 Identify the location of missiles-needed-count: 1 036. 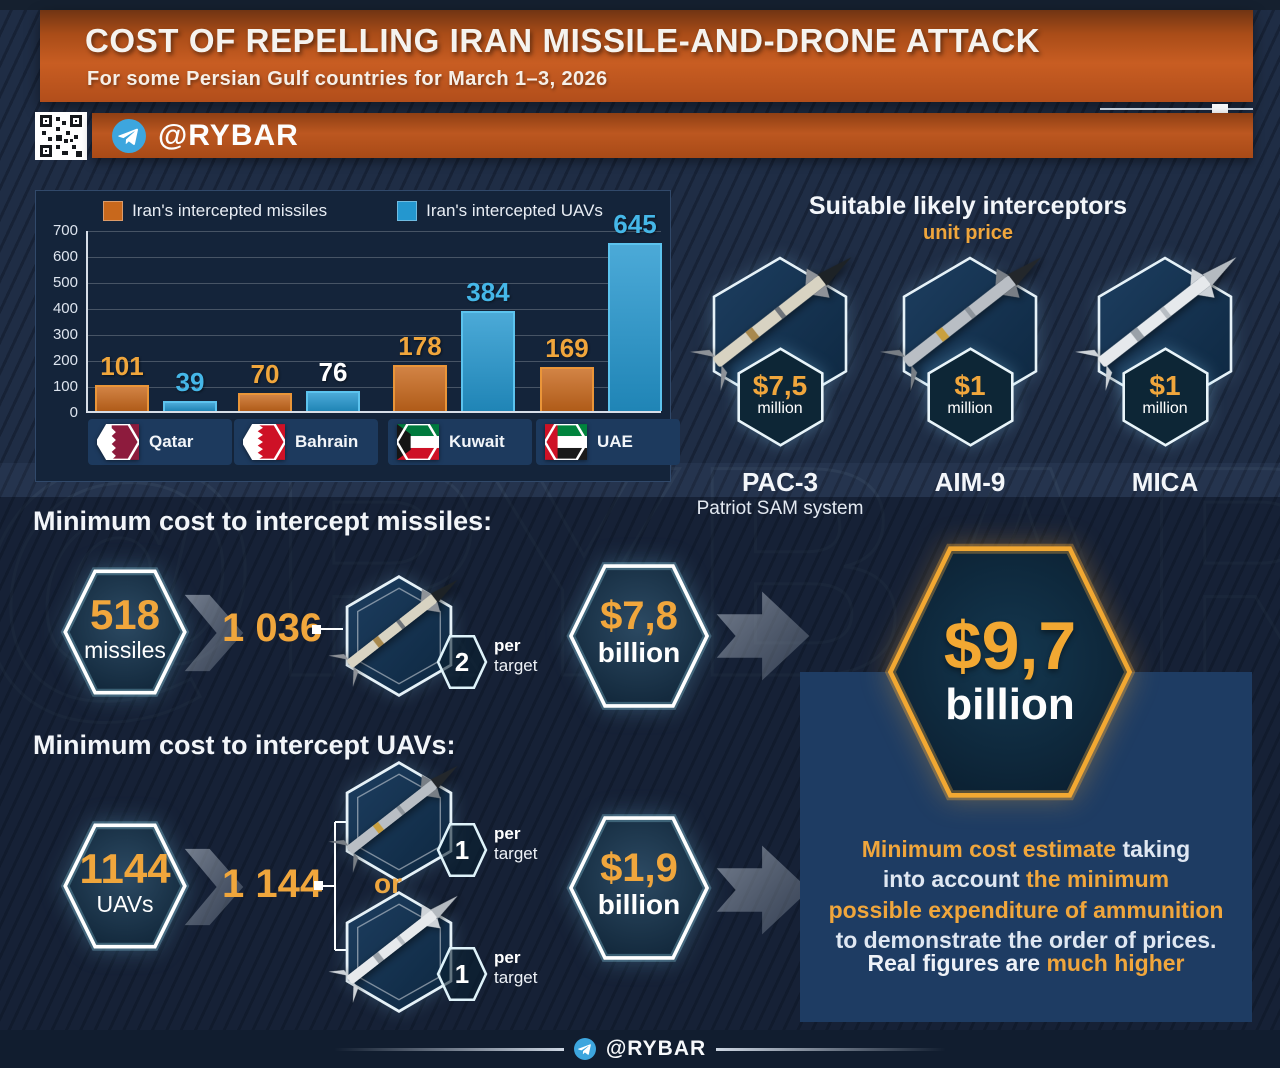
(272, 628).